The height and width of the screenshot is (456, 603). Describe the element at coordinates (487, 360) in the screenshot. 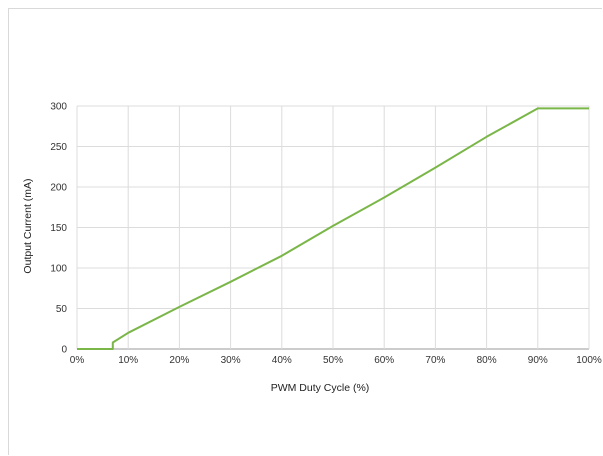

I see `x-tick-label: 80%` at that location.